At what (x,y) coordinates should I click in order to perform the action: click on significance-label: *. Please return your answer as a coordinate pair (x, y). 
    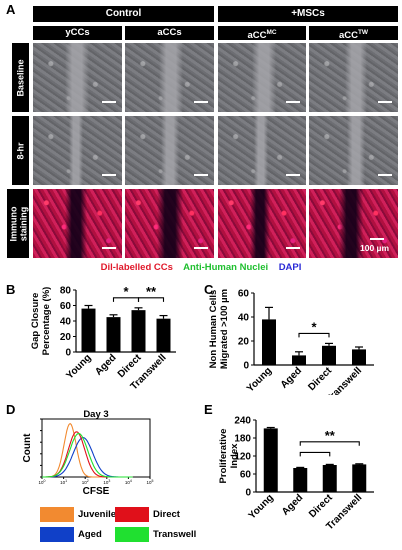
    Looking at the image, I should click on (126, 291).